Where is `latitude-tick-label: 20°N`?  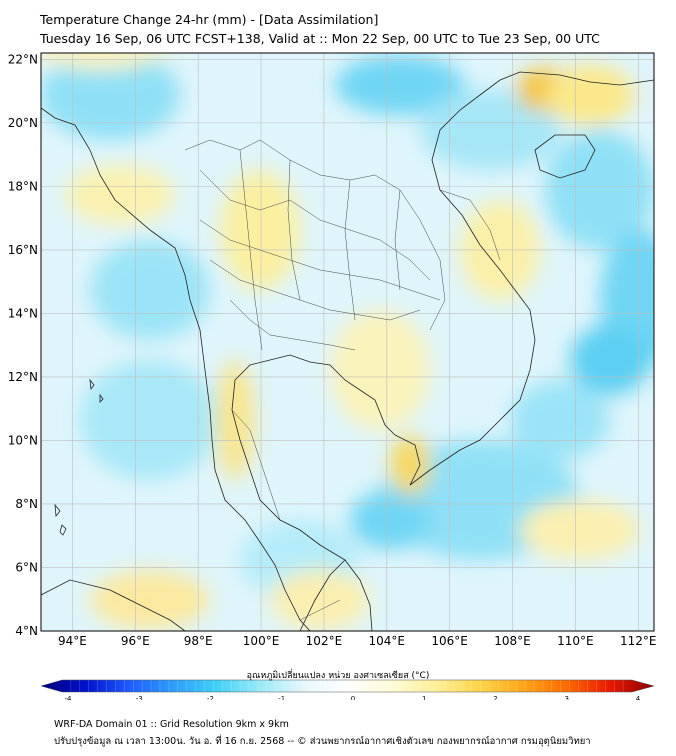 latitude-tick-label: 20°N is located at coordinates (23, 123).